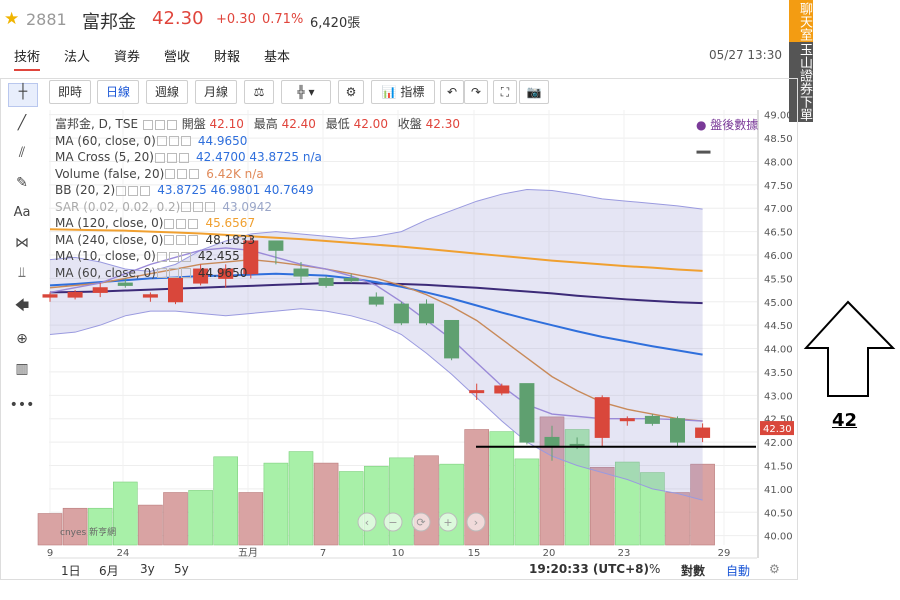 The image size is (900, 600). Describe the element at coordinates (738, 571) in the screenshot. I see `auto-scale-toggle: 自動` at that location.